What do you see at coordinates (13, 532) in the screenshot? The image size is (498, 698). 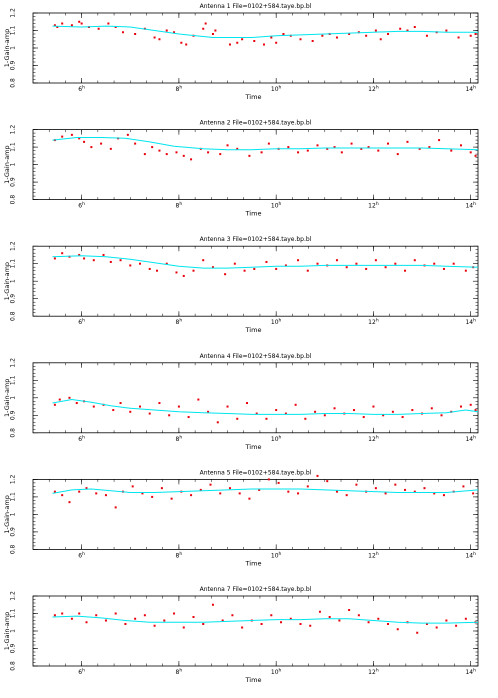 I see `y-tick-label: 0.9` at bounding box center [13, 532].